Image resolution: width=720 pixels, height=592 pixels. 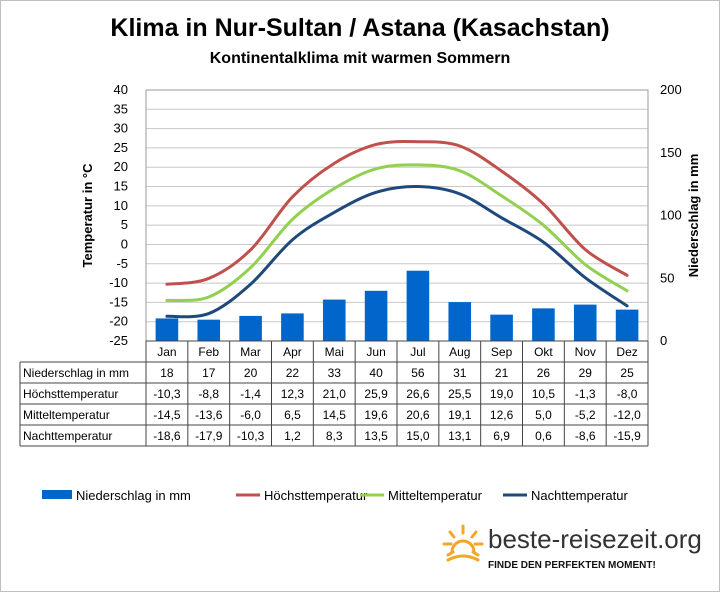 What do you see at coordinates (292, 436) in the screenshot?
I see `table-cell: 1,2` at bounding box center [292, 436].